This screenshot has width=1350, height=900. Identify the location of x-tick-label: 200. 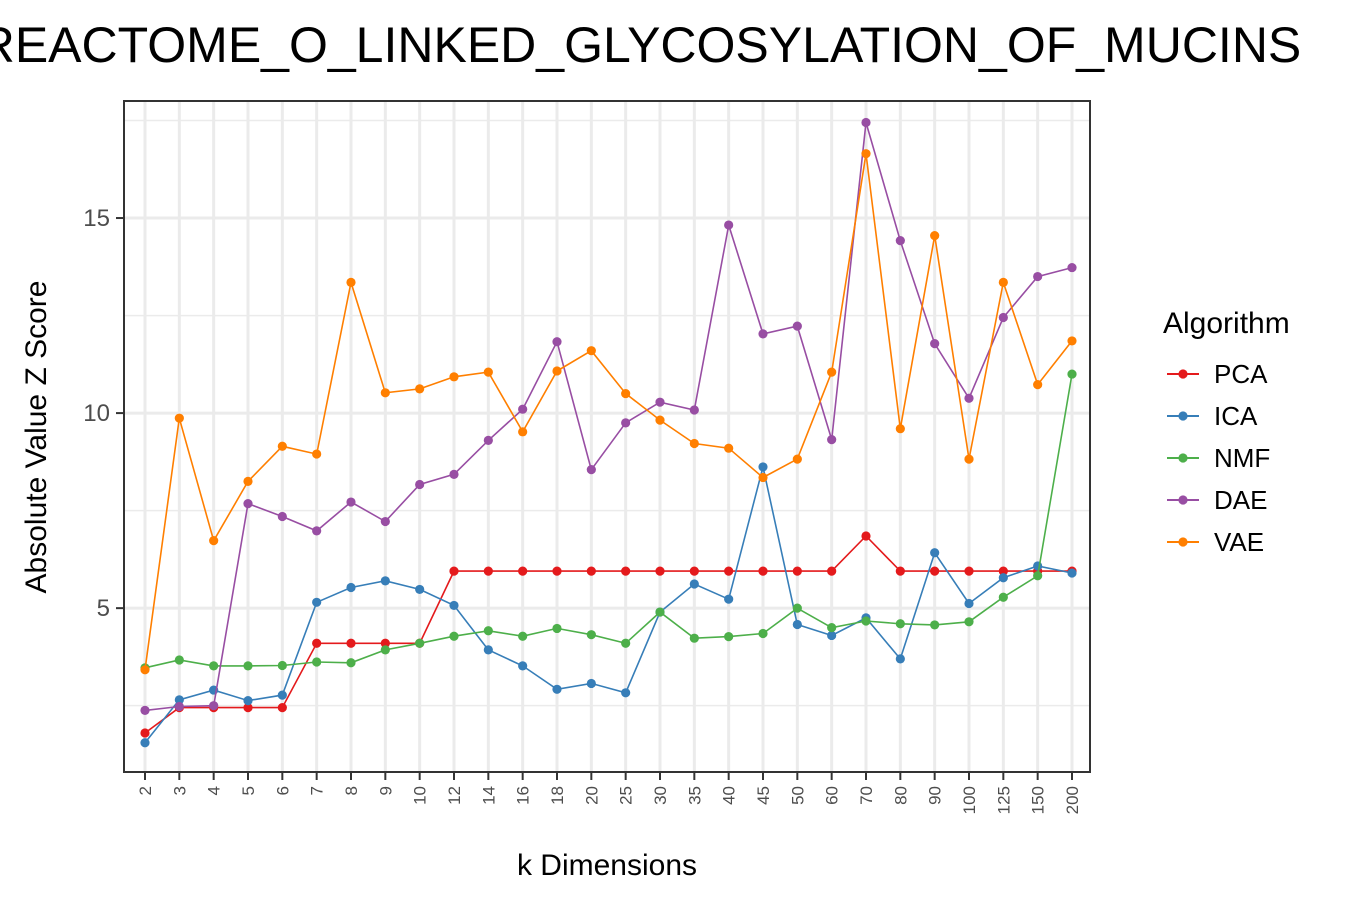
(1072, 800).